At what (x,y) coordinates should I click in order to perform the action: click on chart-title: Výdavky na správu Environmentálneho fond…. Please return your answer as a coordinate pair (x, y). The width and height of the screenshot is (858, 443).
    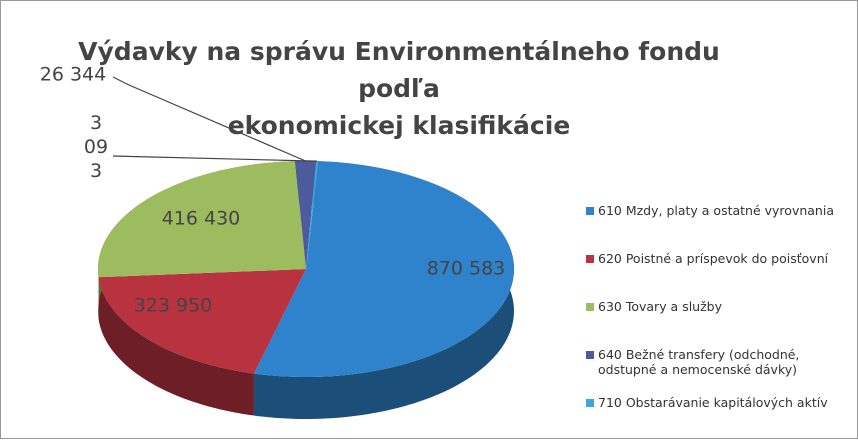
    Looking at the image, I should click on (399, 51).